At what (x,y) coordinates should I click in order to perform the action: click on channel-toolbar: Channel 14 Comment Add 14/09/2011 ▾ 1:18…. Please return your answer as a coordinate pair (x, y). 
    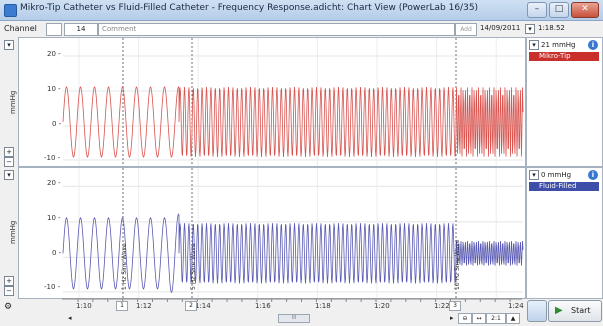
    Looking at the image, I should click on (301, 29).